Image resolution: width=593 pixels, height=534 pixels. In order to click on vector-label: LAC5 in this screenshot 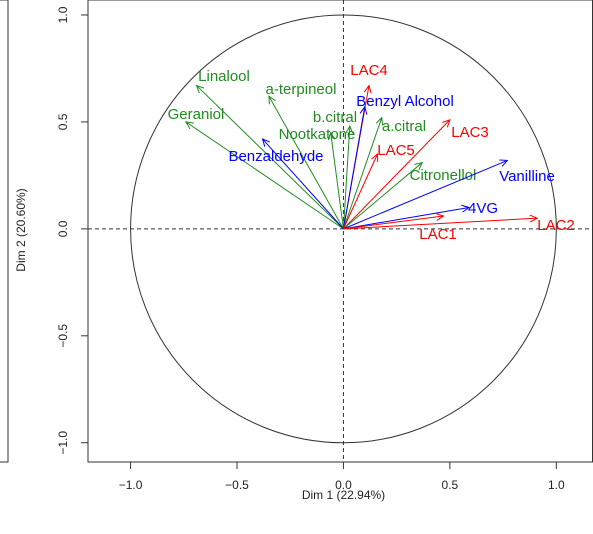, I will do `click(396, 150)`.